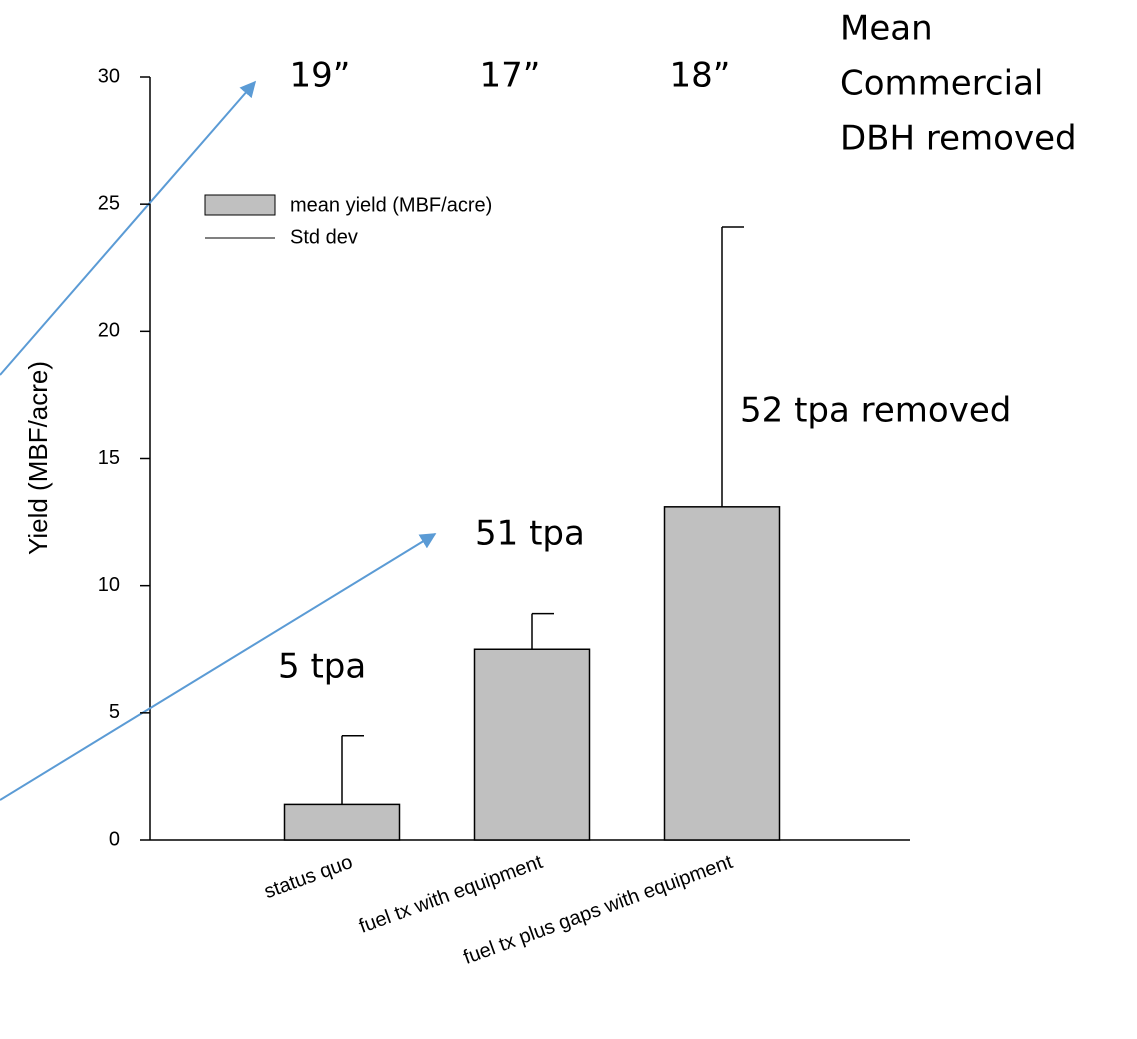  Describe the element at coordinates (941, 84) in the screenshot. I see `annotation: Commercial` at that location.